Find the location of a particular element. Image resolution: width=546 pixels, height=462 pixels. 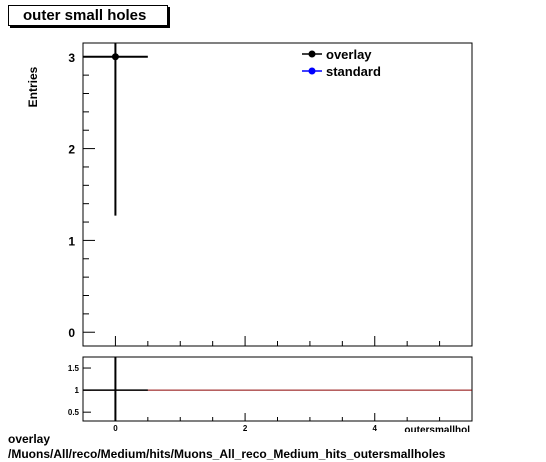

chart-title: outer small holes is located at coordinates (85, 15).